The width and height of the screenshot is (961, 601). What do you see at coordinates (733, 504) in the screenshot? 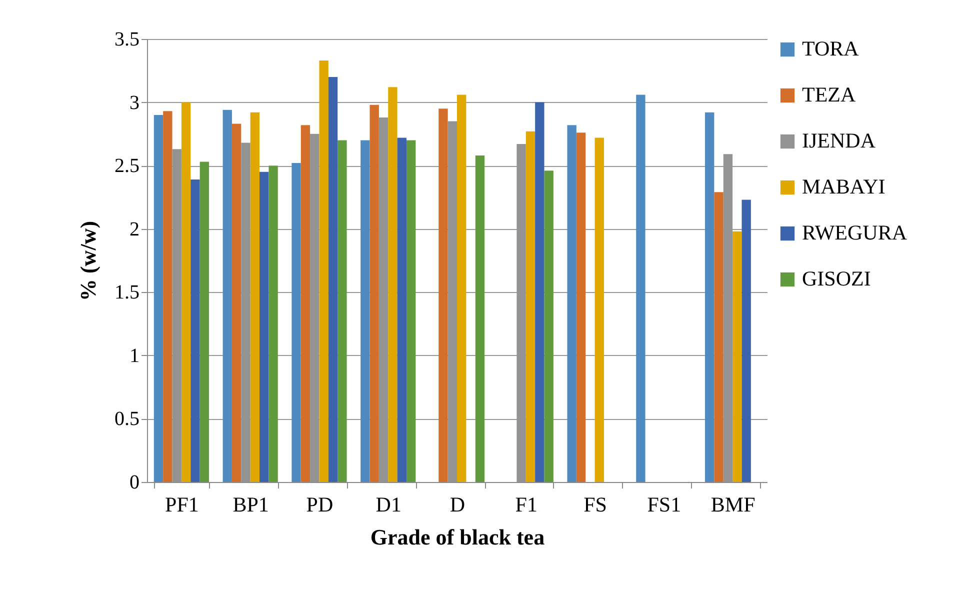
I see `x-tick-label: BMF` at bounding box center [733, 504].